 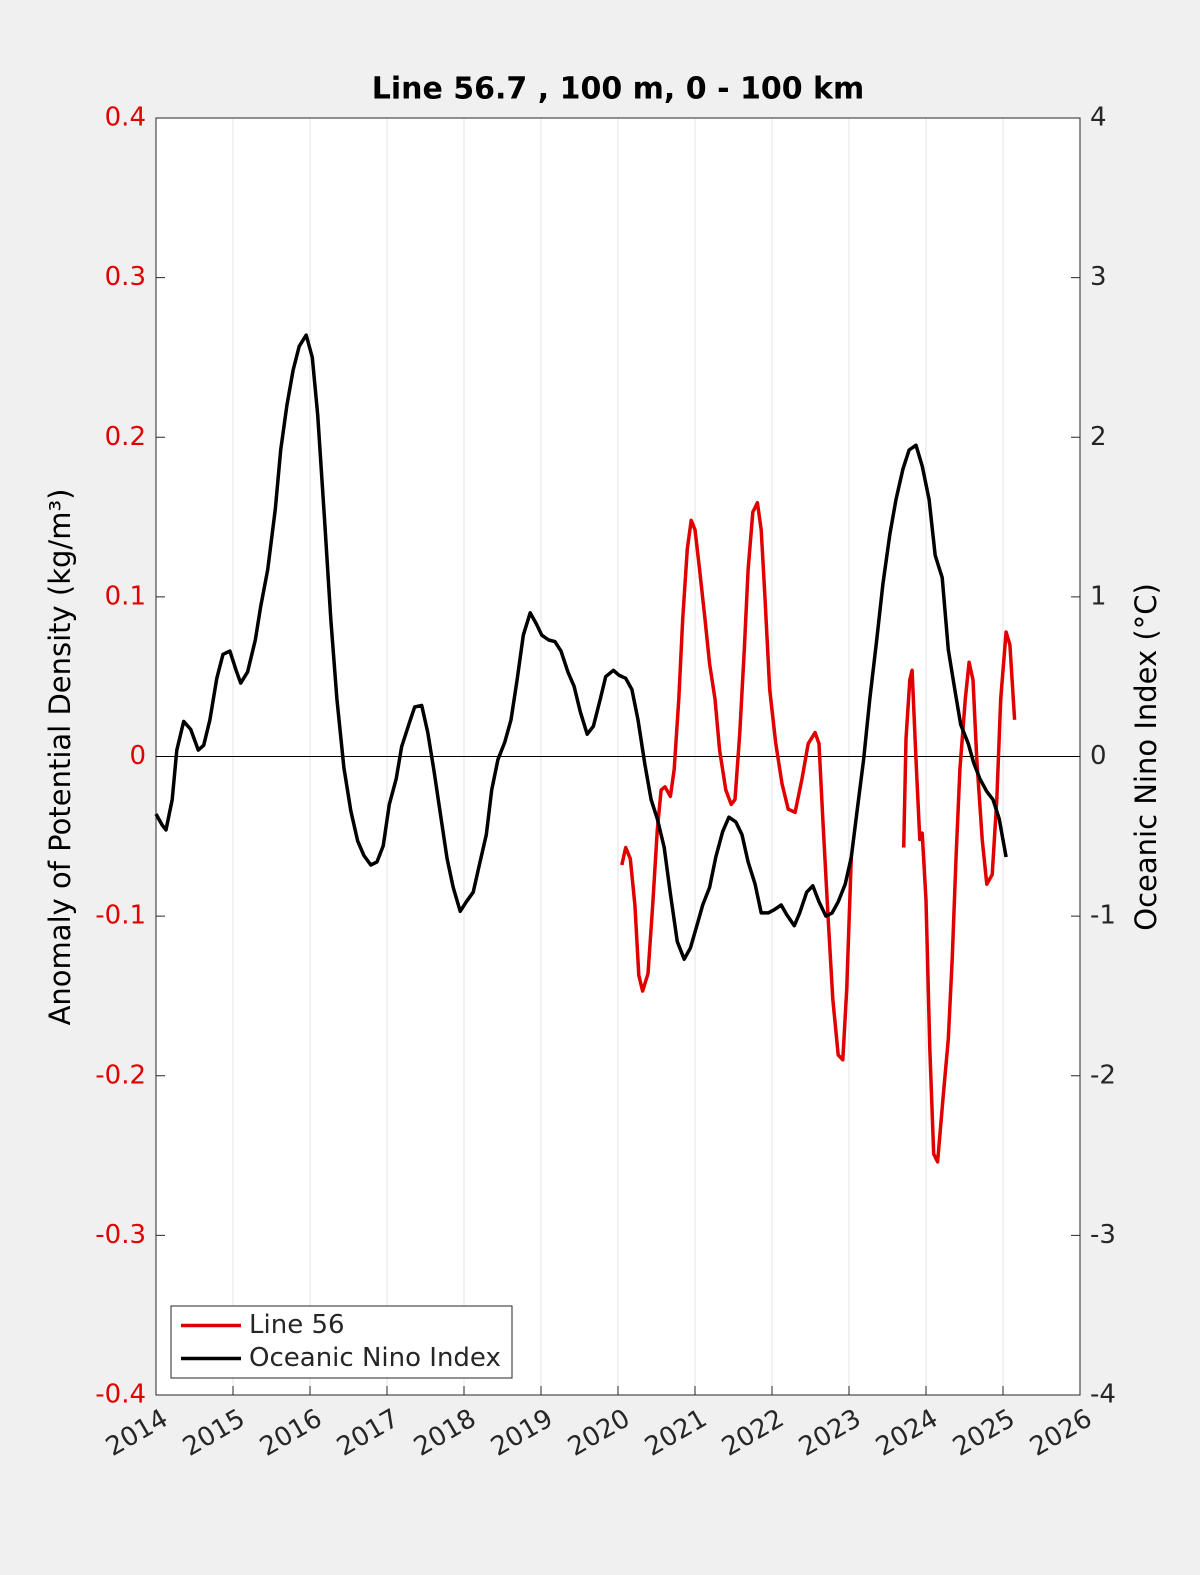 I want to click on x-tick-label: 2019, so click(x=522, y=1433).